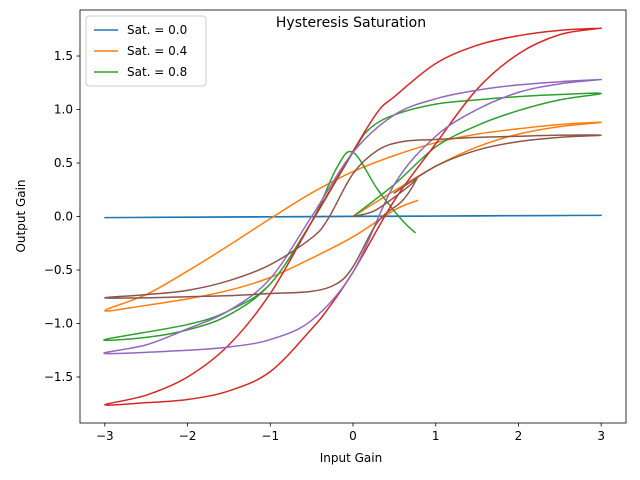 The image size is (640, 480). What do you see at coordinates (157, 72) in the screenshot?
I see `legend-label: Sat. = 0.8` at bounding box center [157, 72].